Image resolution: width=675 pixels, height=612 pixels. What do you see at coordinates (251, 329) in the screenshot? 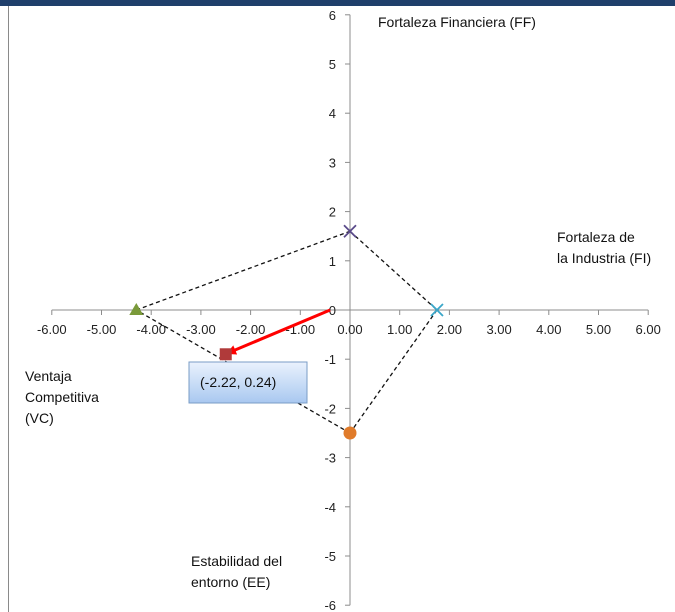
I see `x-tick-label: -2.00` at bounding box center [251, 329].